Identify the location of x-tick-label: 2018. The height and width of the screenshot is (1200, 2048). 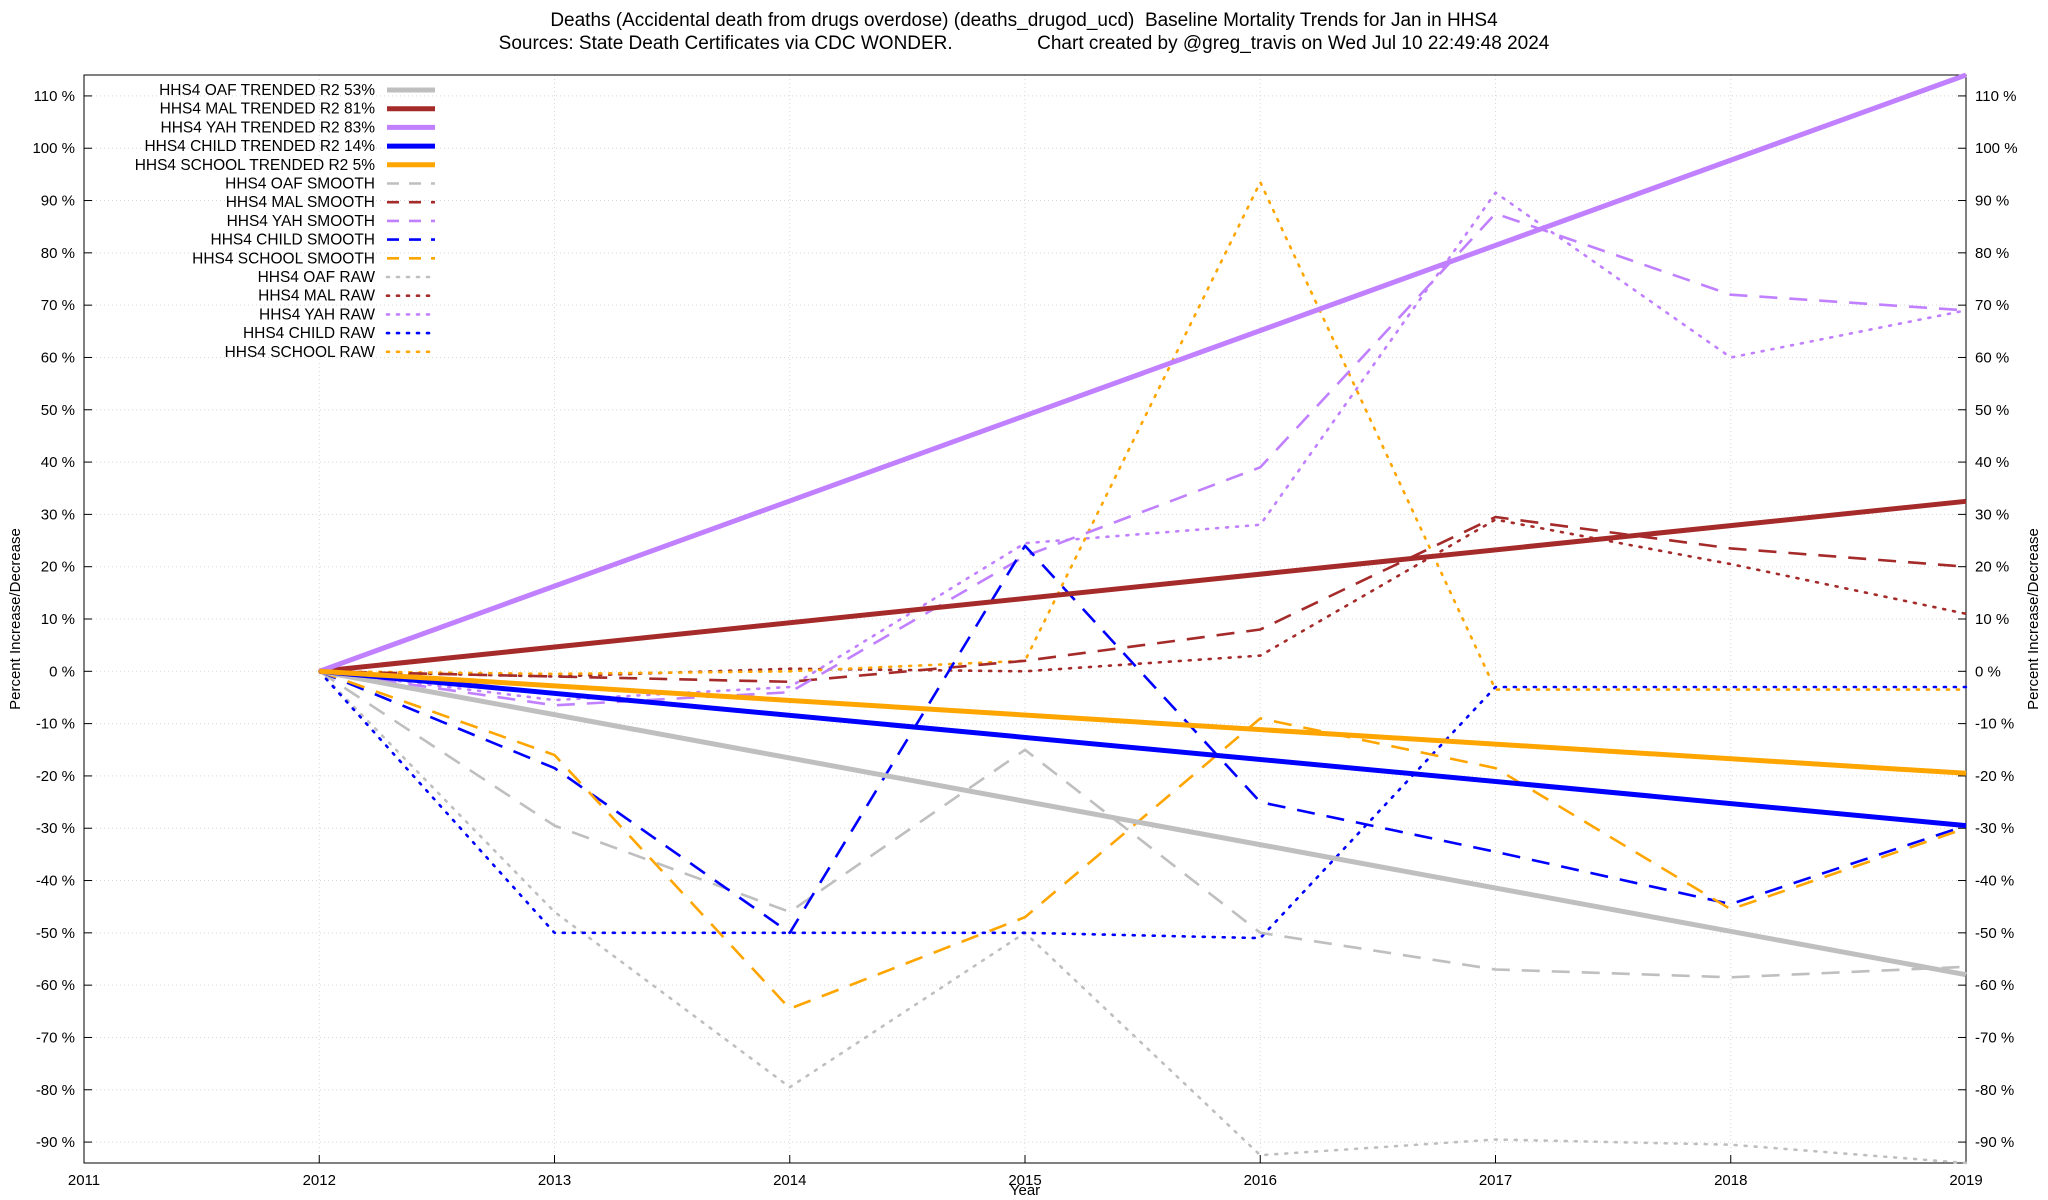
(1730, 1180).